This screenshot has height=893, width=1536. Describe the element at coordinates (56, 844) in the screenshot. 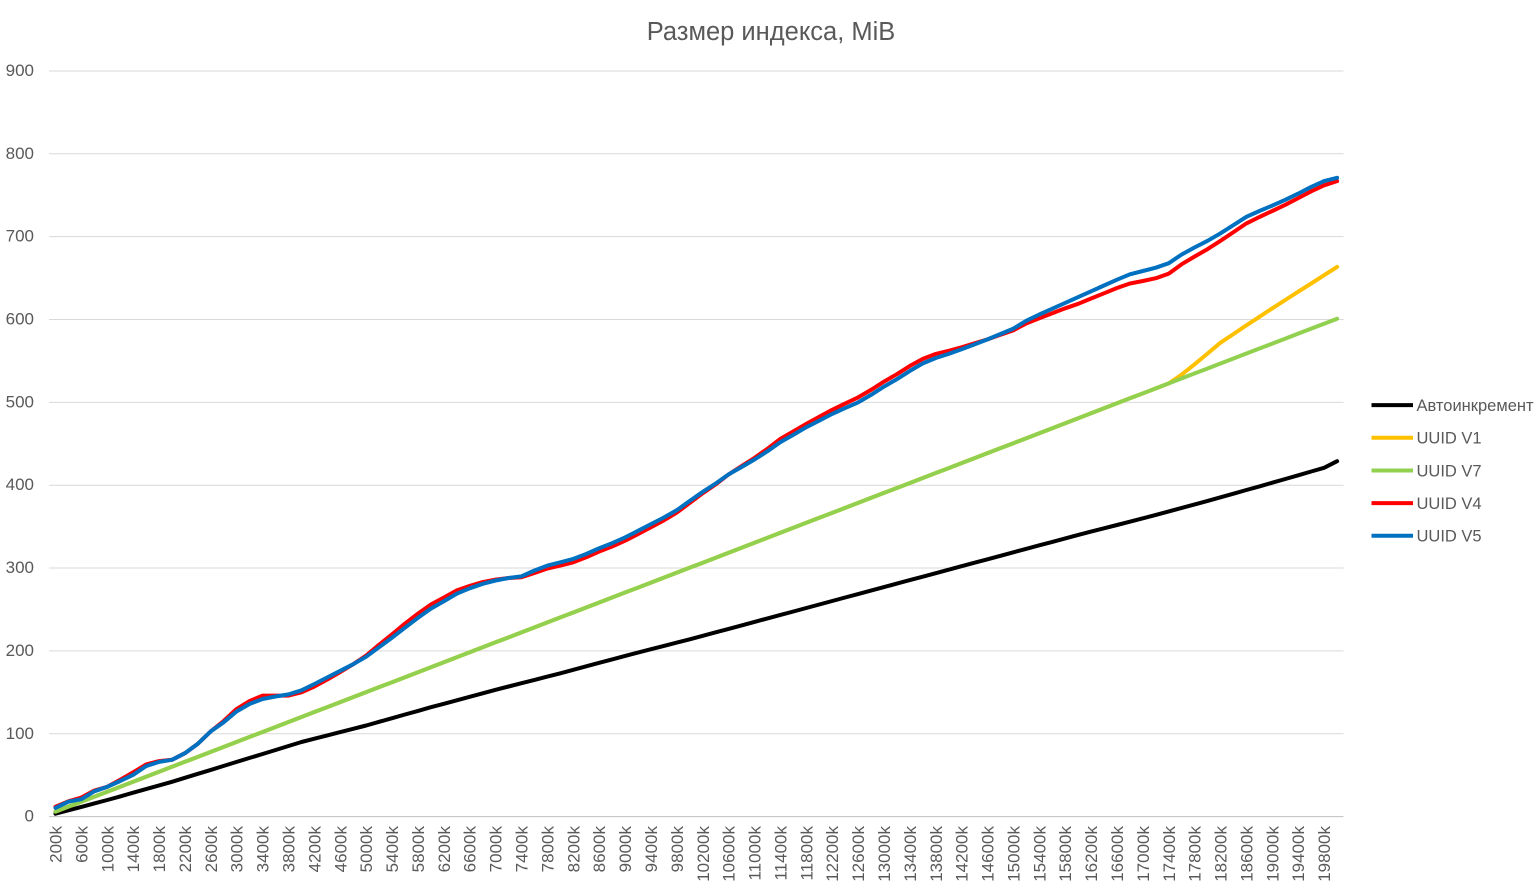

I see `svg-text: 200k` at that location.